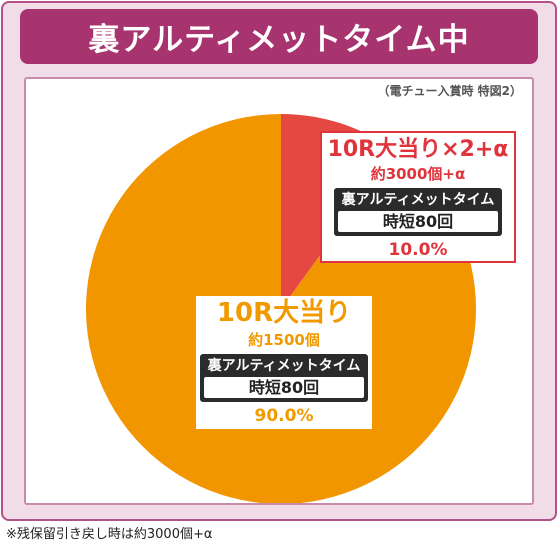  I want to click on slice-percent: 90.0%, so click(284, 416).